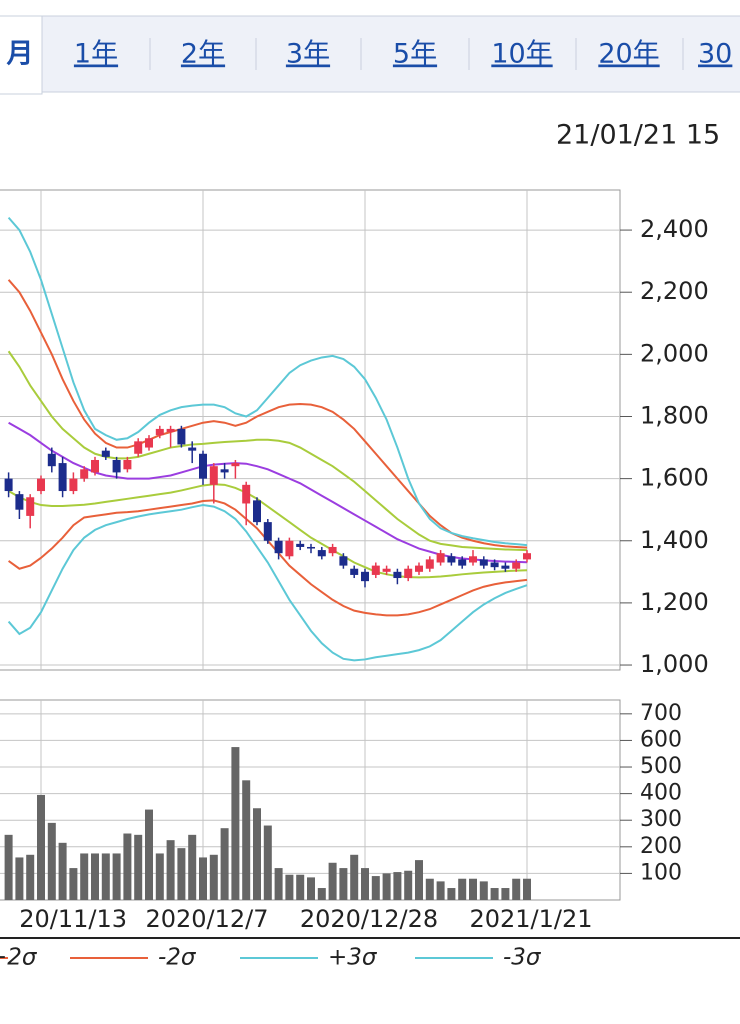 This screenshot has width=740, height=1024. Describe the element at coordinates (96, 54) in the screenshot. I see `tab: 1年` at that location.